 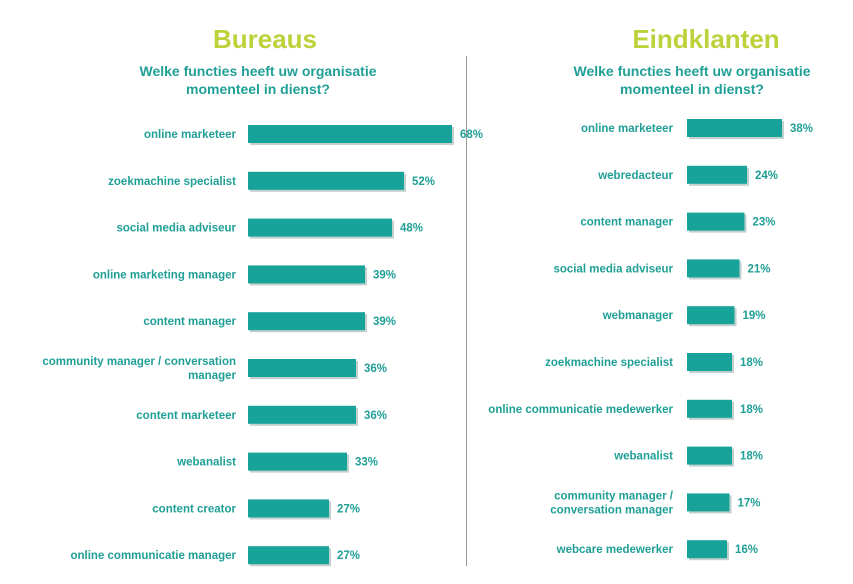 I want to click on bar-group: online marketeer 68%, so click(x=313, y=135).